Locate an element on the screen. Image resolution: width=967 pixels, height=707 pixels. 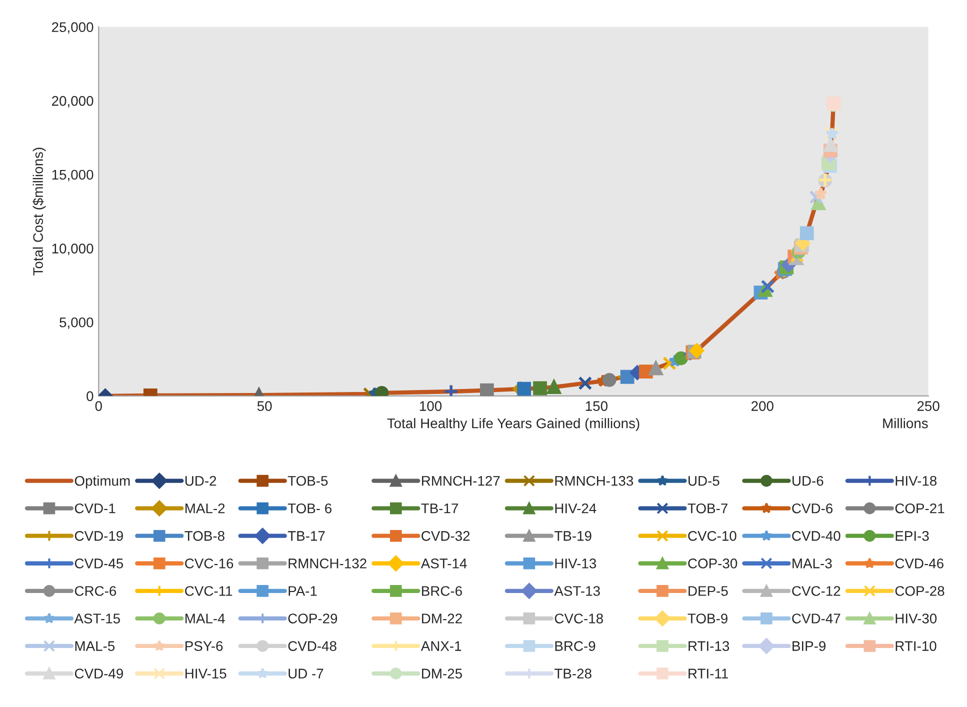
legend-label: UD-2 is located at coordinates (200, 481).